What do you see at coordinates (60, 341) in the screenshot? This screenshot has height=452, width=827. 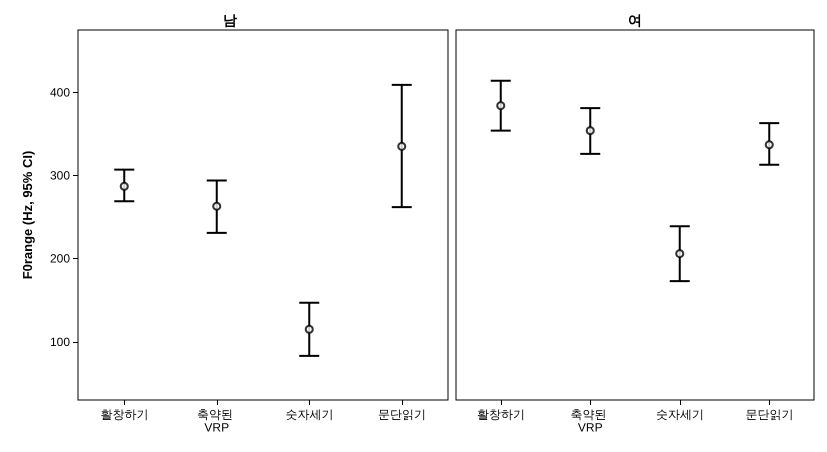 I see `y-tick-label: 100` at bounding box center [60, 341].